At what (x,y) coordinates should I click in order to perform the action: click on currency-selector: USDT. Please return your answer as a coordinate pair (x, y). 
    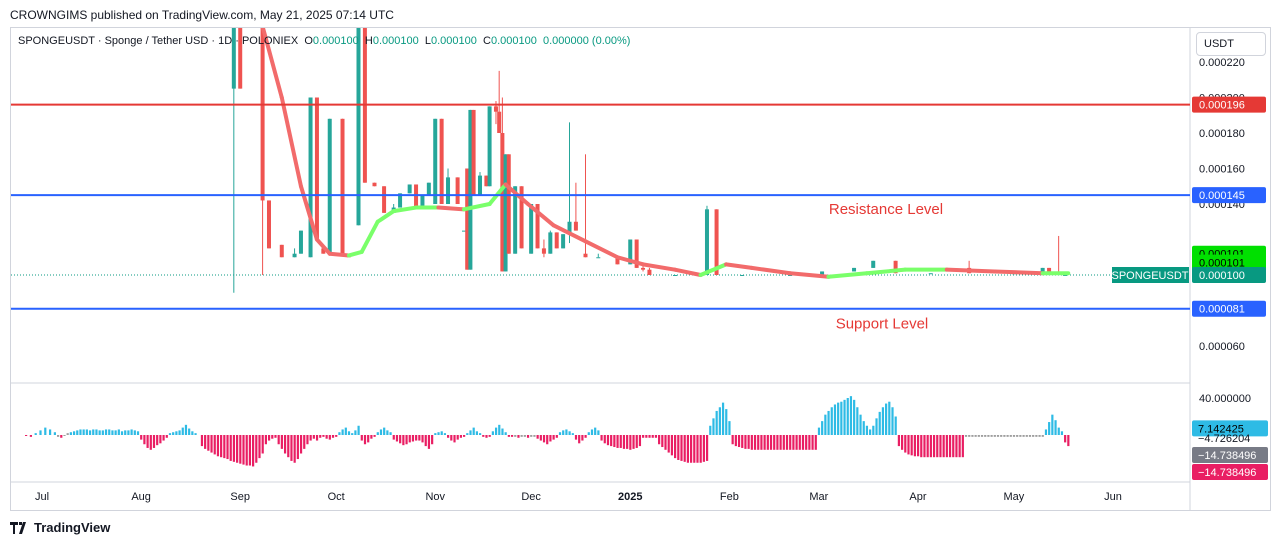
    Looking at the image, I should click on (1231, 44).